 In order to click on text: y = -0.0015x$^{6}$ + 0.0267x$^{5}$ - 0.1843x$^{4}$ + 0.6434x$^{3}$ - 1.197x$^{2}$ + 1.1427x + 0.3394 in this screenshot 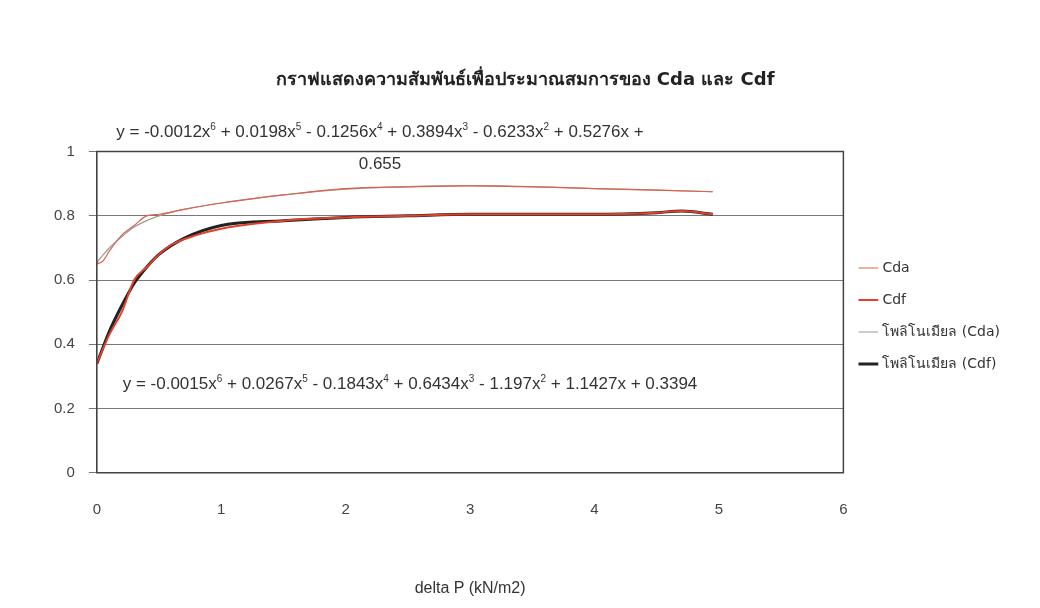, I will do `click(410, 383)`.